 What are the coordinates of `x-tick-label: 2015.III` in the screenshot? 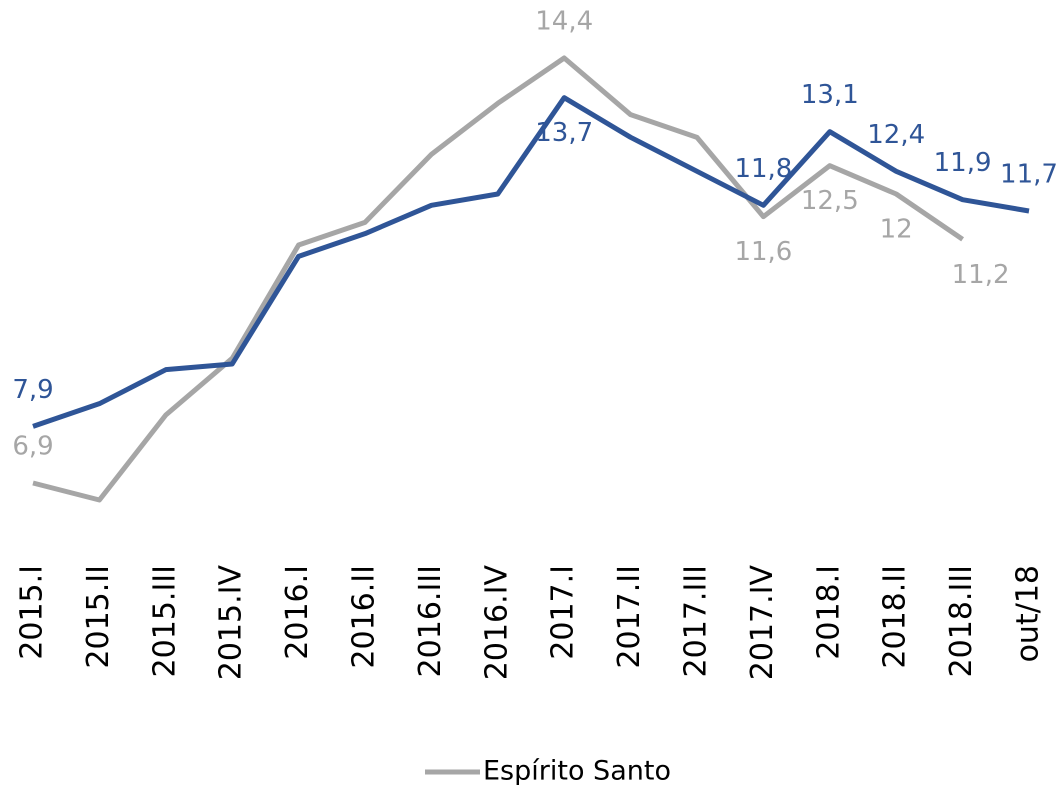 It's located at (164, 621).